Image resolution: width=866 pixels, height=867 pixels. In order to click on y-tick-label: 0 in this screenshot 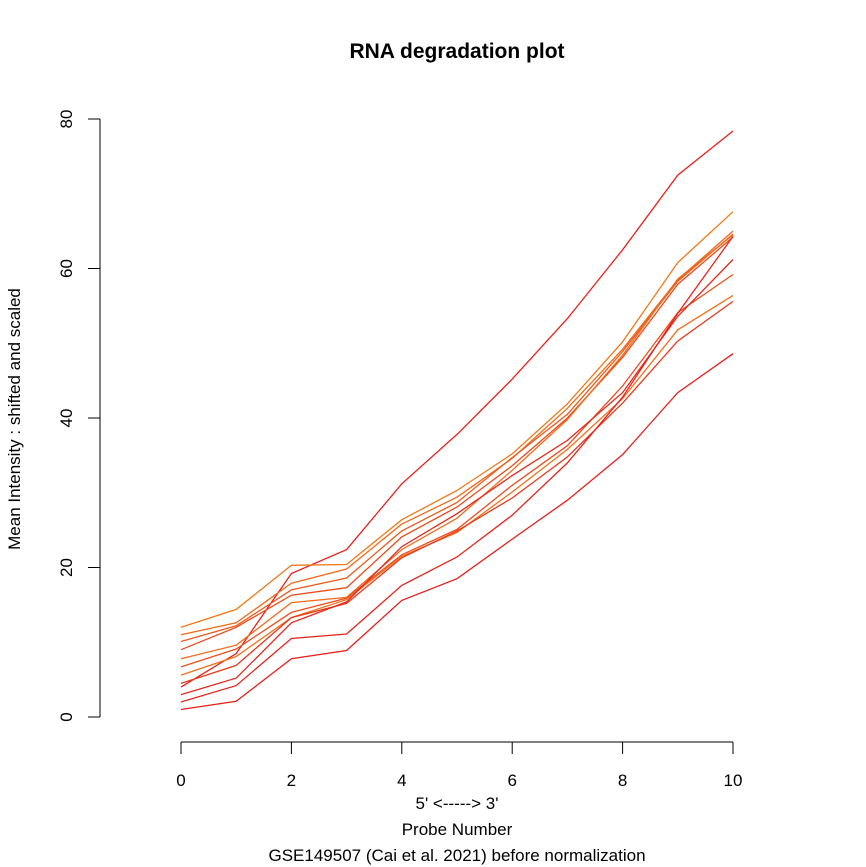, I will do `click(66, 716)`.